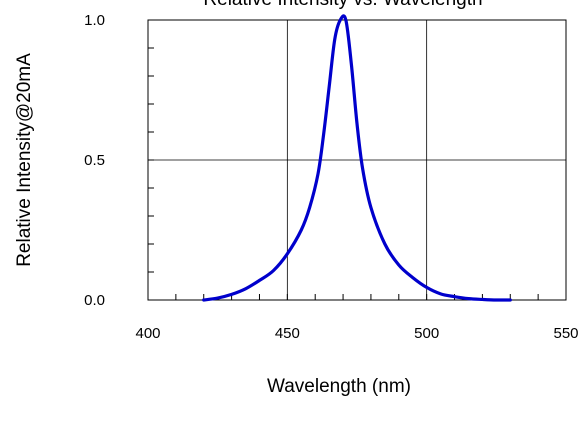 This screenshot has height=423, width=586. Describe the element at coordinates (24, 160) in the screenshot. I see `y-axis-label: Relative Intensity@20mA` at that location.